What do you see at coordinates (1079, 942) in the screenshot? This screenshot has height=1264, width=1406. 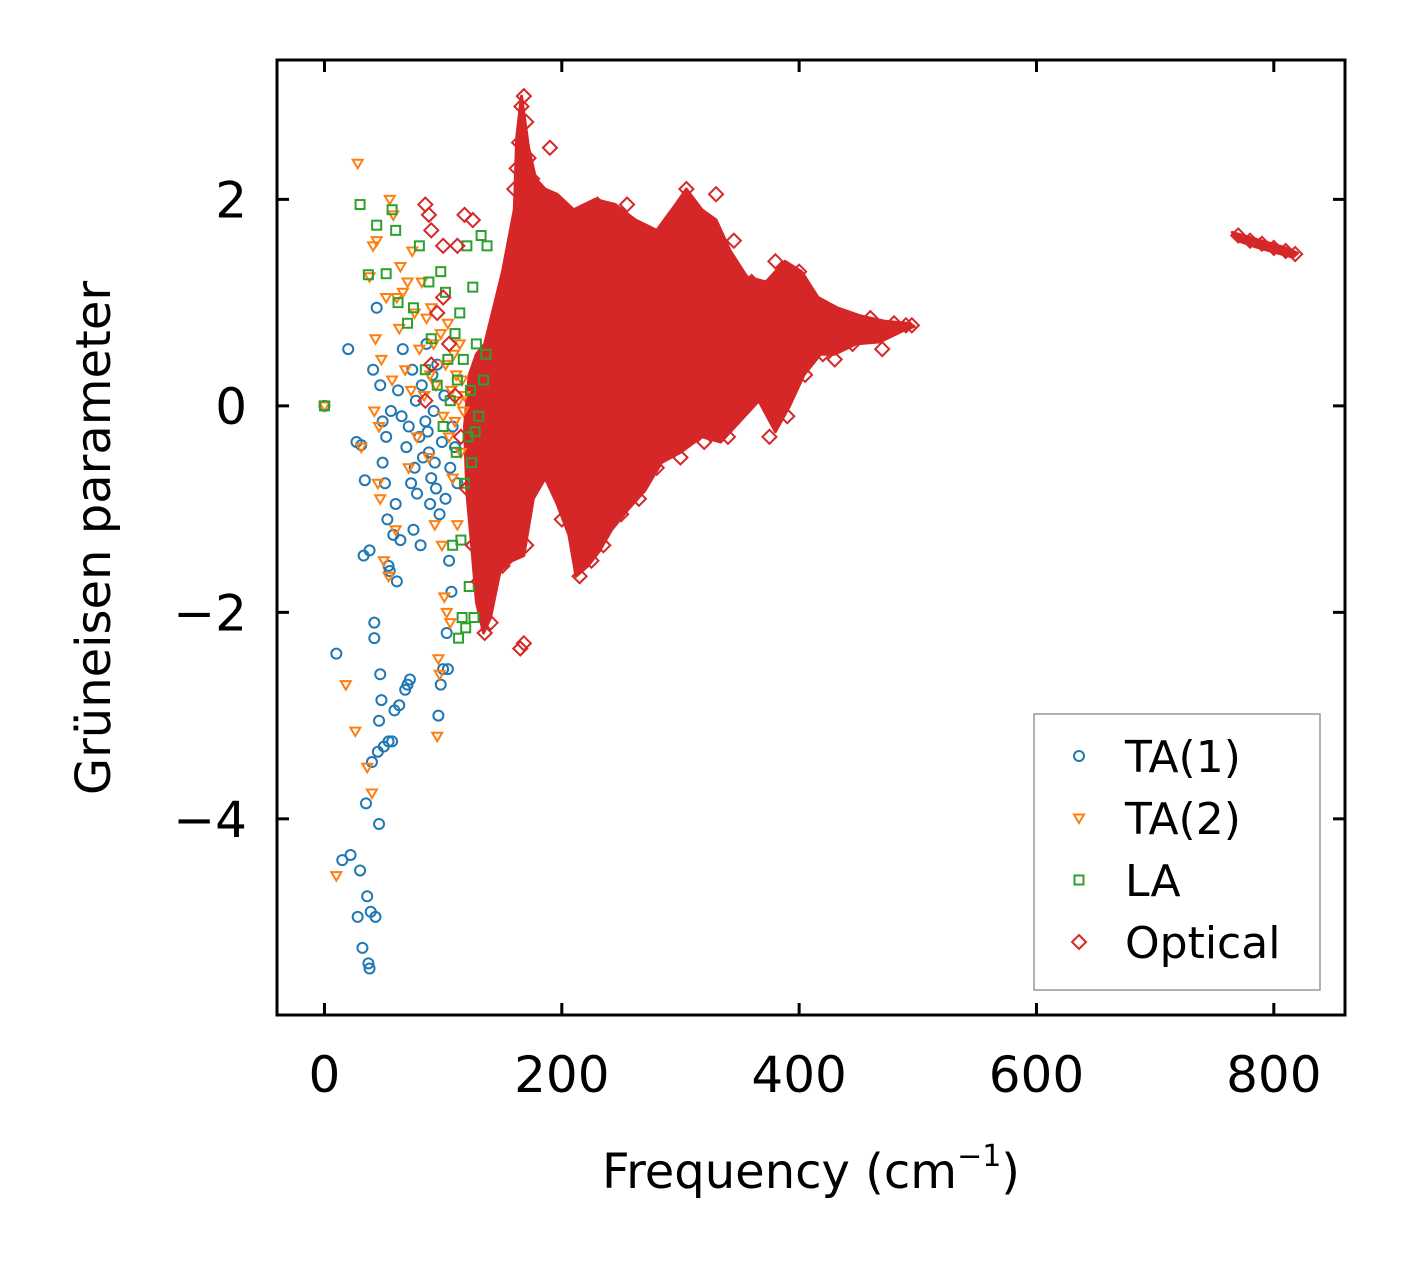 I see `legend-marker-optical` at bounding box center [1079, 942].